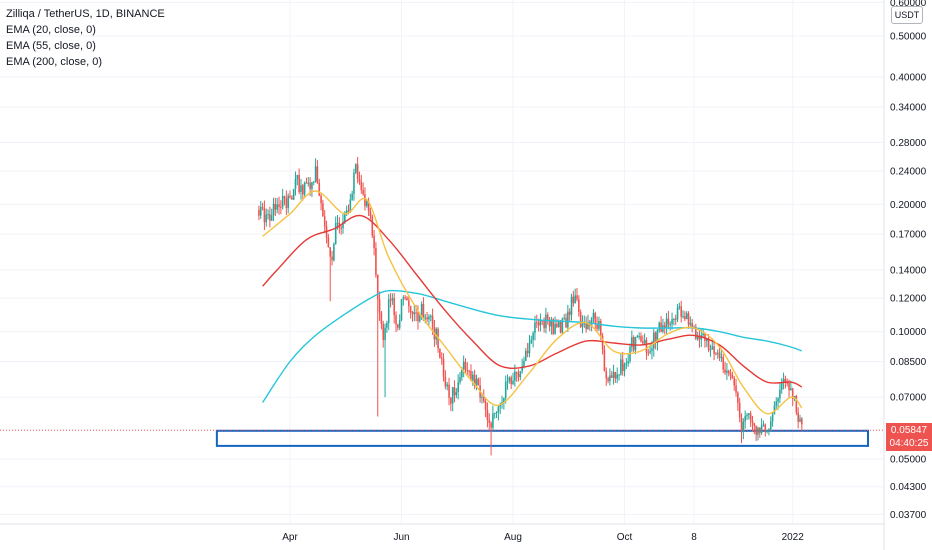  I want to click on time-axis: Apr Jun Aug Oct 8 2022, so click(543, 537).